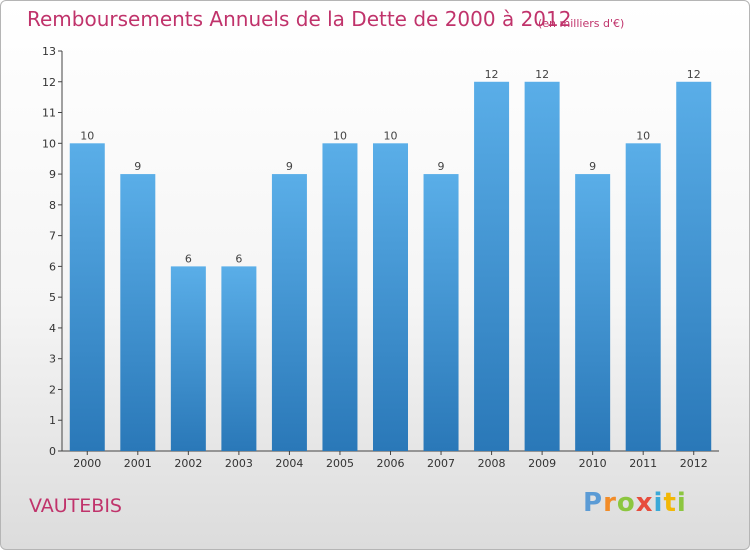  Describe the element at coordinates (542, 463) in the screenshot. I see `x-tick-label: 2009` at that location.